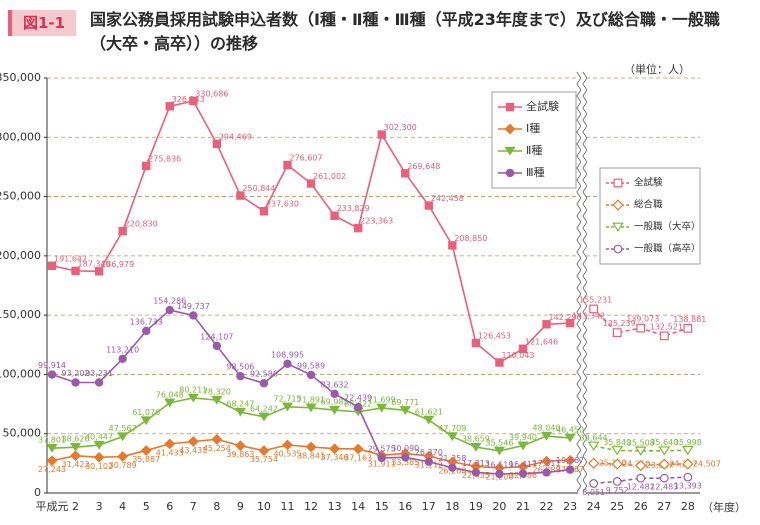 Image resolution: width=760 pixels, height=525 pixels. Describe the element at coordinates (193, 506) in the screenshot. I see `x-tick-label: 7` at that location.